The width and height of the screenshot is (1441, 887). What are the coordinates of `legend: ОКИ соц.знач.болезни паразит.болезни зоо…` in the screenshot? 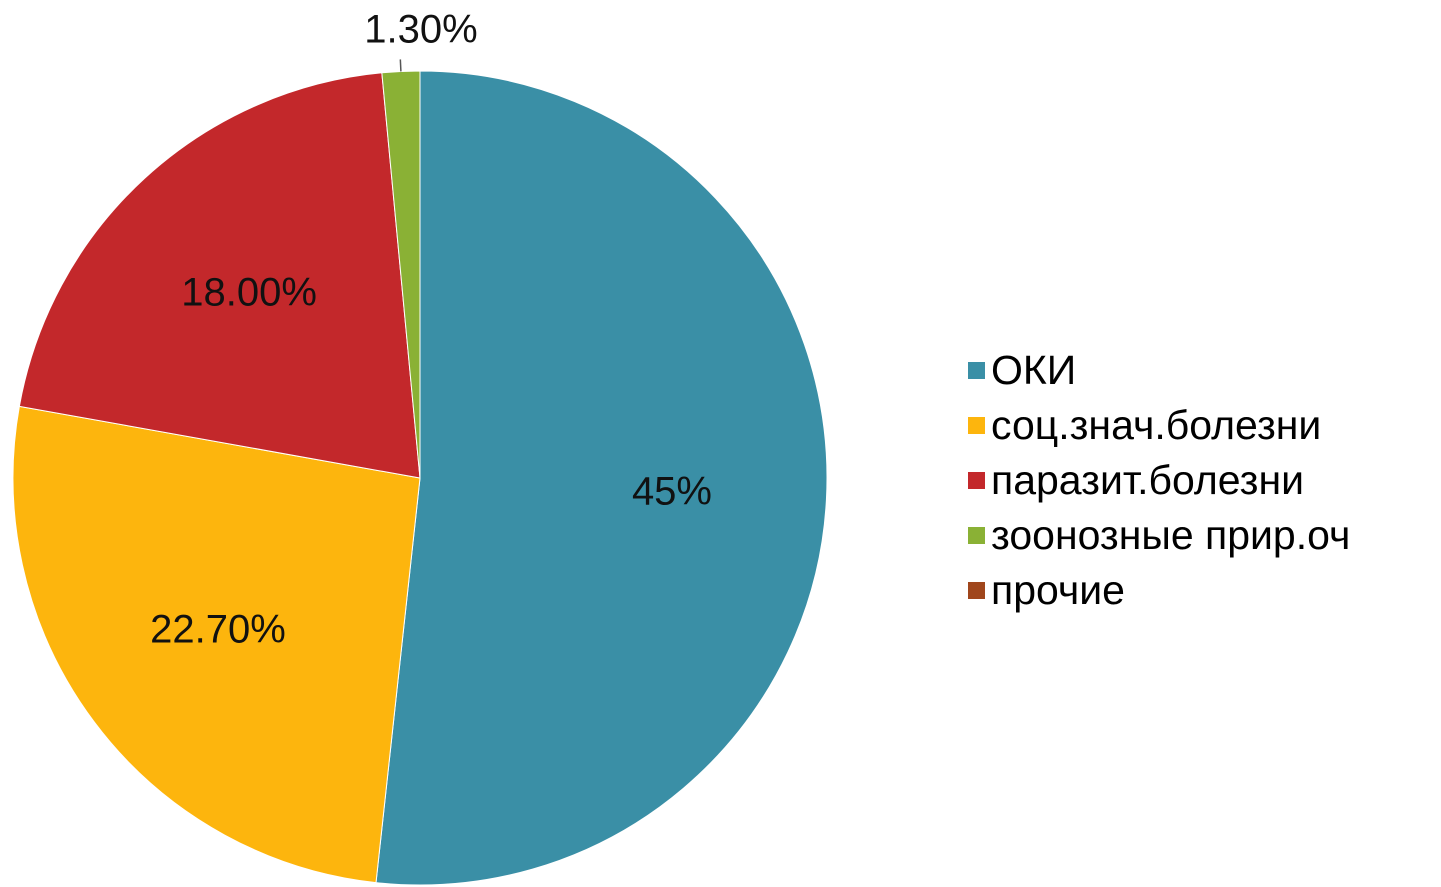 It's located at (1159, 480).